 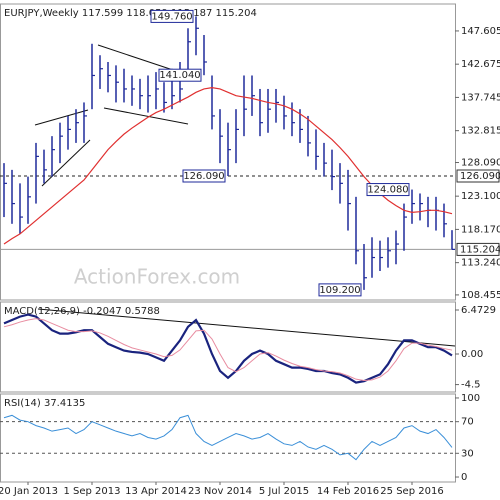 What do you see at coordinates (411, 491) in the screenshot?
I see `x-tick-label: 25 Sep 2016` at bounding box center [411, 491].